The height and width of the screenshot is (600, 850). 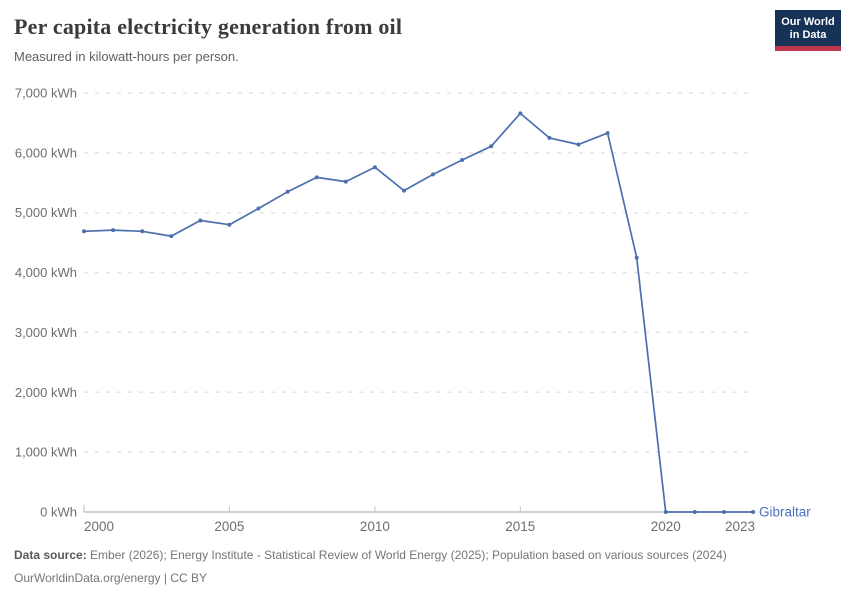 What do you see at coordinates (375, 526) in the screenshot?
I see `x-axis-label: 2010` at bounding box center [375, 526].